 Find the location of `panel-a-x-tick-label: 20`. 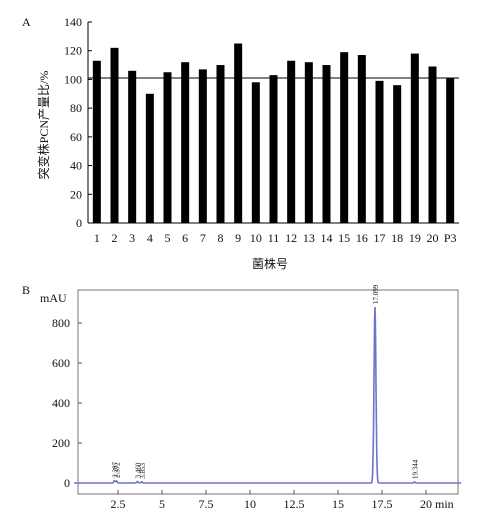

panel-a-x-tick-label: 20 is located at coordinates (433, 238).